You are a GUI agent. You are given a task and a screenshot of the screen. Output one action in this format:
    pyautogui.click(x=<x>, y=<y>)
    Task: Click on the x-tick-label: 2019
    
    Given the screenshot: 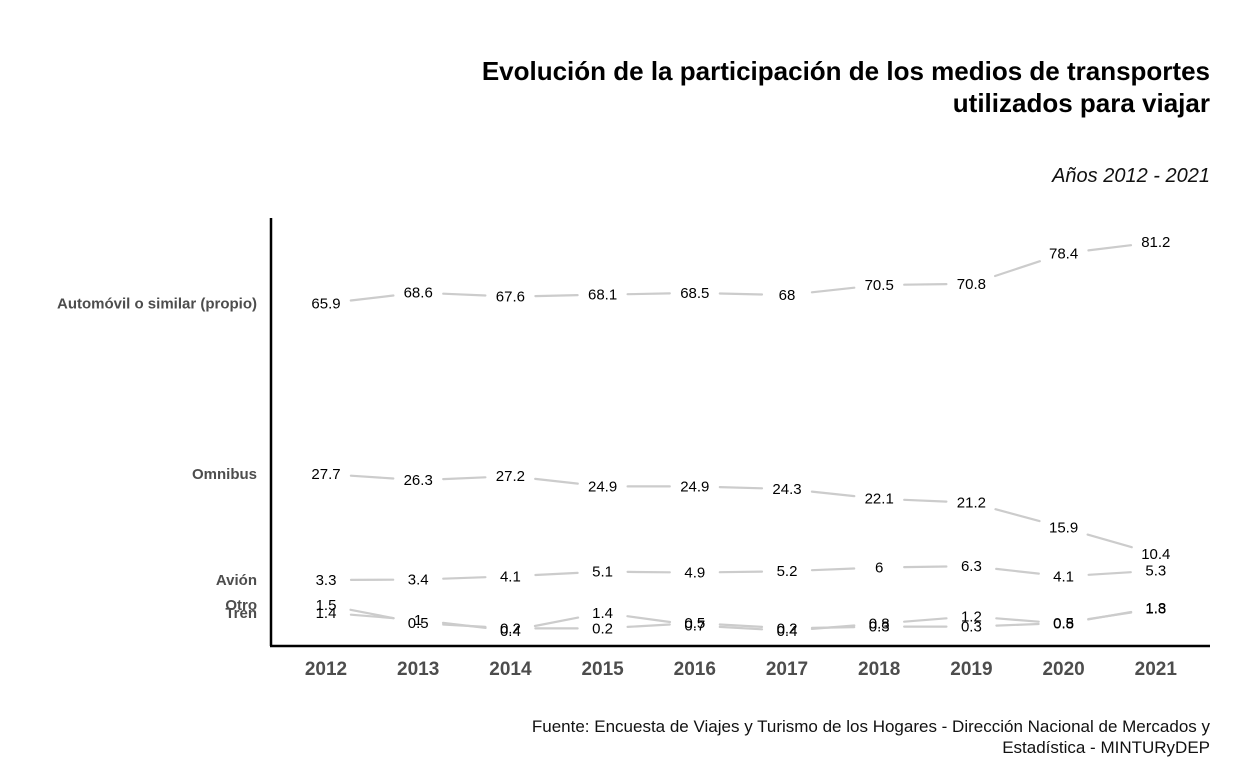 What is the action you would take?
    pyautogui.click(x=971, y=669)
    